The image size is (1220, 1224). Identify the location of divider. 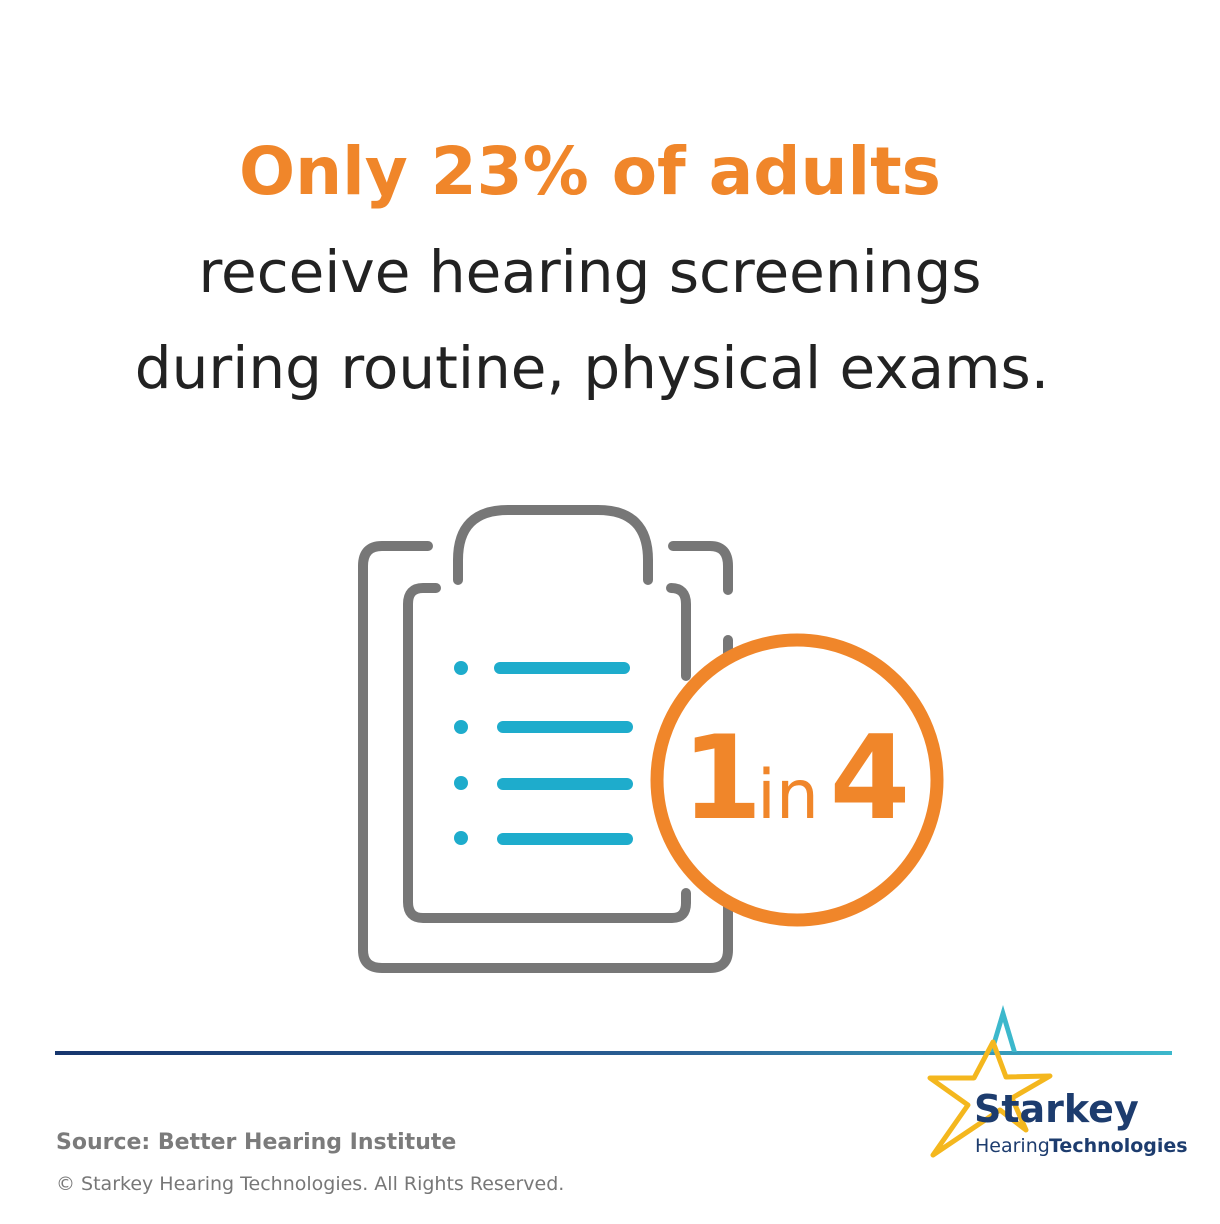
(613, 1053).